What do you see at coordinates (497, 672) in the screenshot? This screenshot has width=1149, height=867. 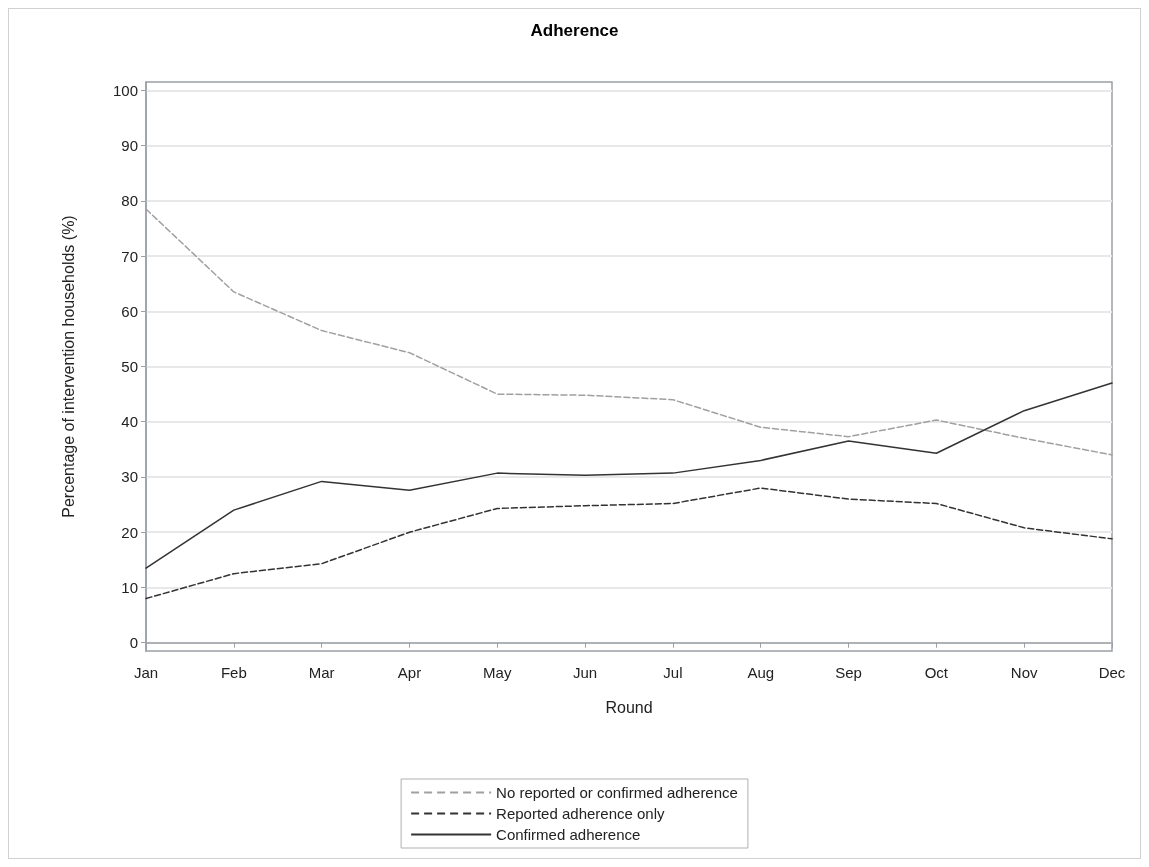 I see `x-tick-label: May` at bounding box center [497, 672].